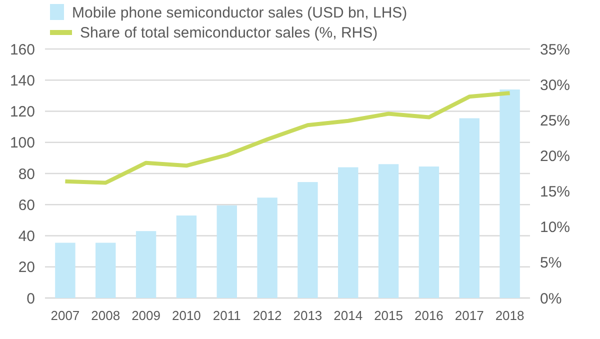 The height and width of the screenshot is (339, 600). I want to click on y2-tick-label: 20%, so click(555, 156).